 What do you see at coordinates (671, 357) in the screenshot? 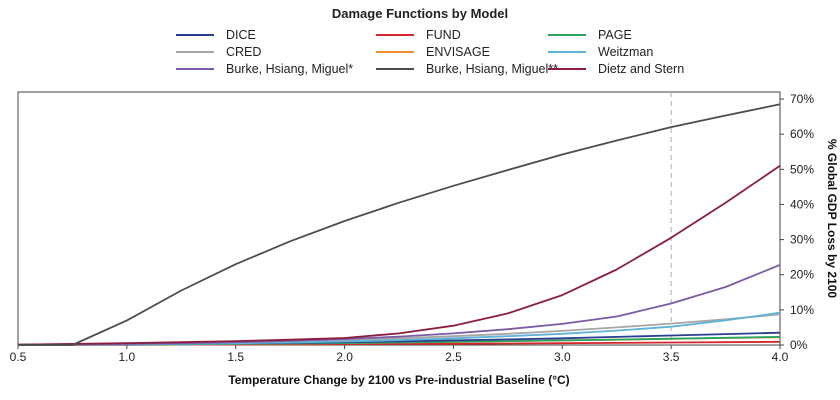
I see `x-tick-label: 3.5` at bounding box center [671, 357].